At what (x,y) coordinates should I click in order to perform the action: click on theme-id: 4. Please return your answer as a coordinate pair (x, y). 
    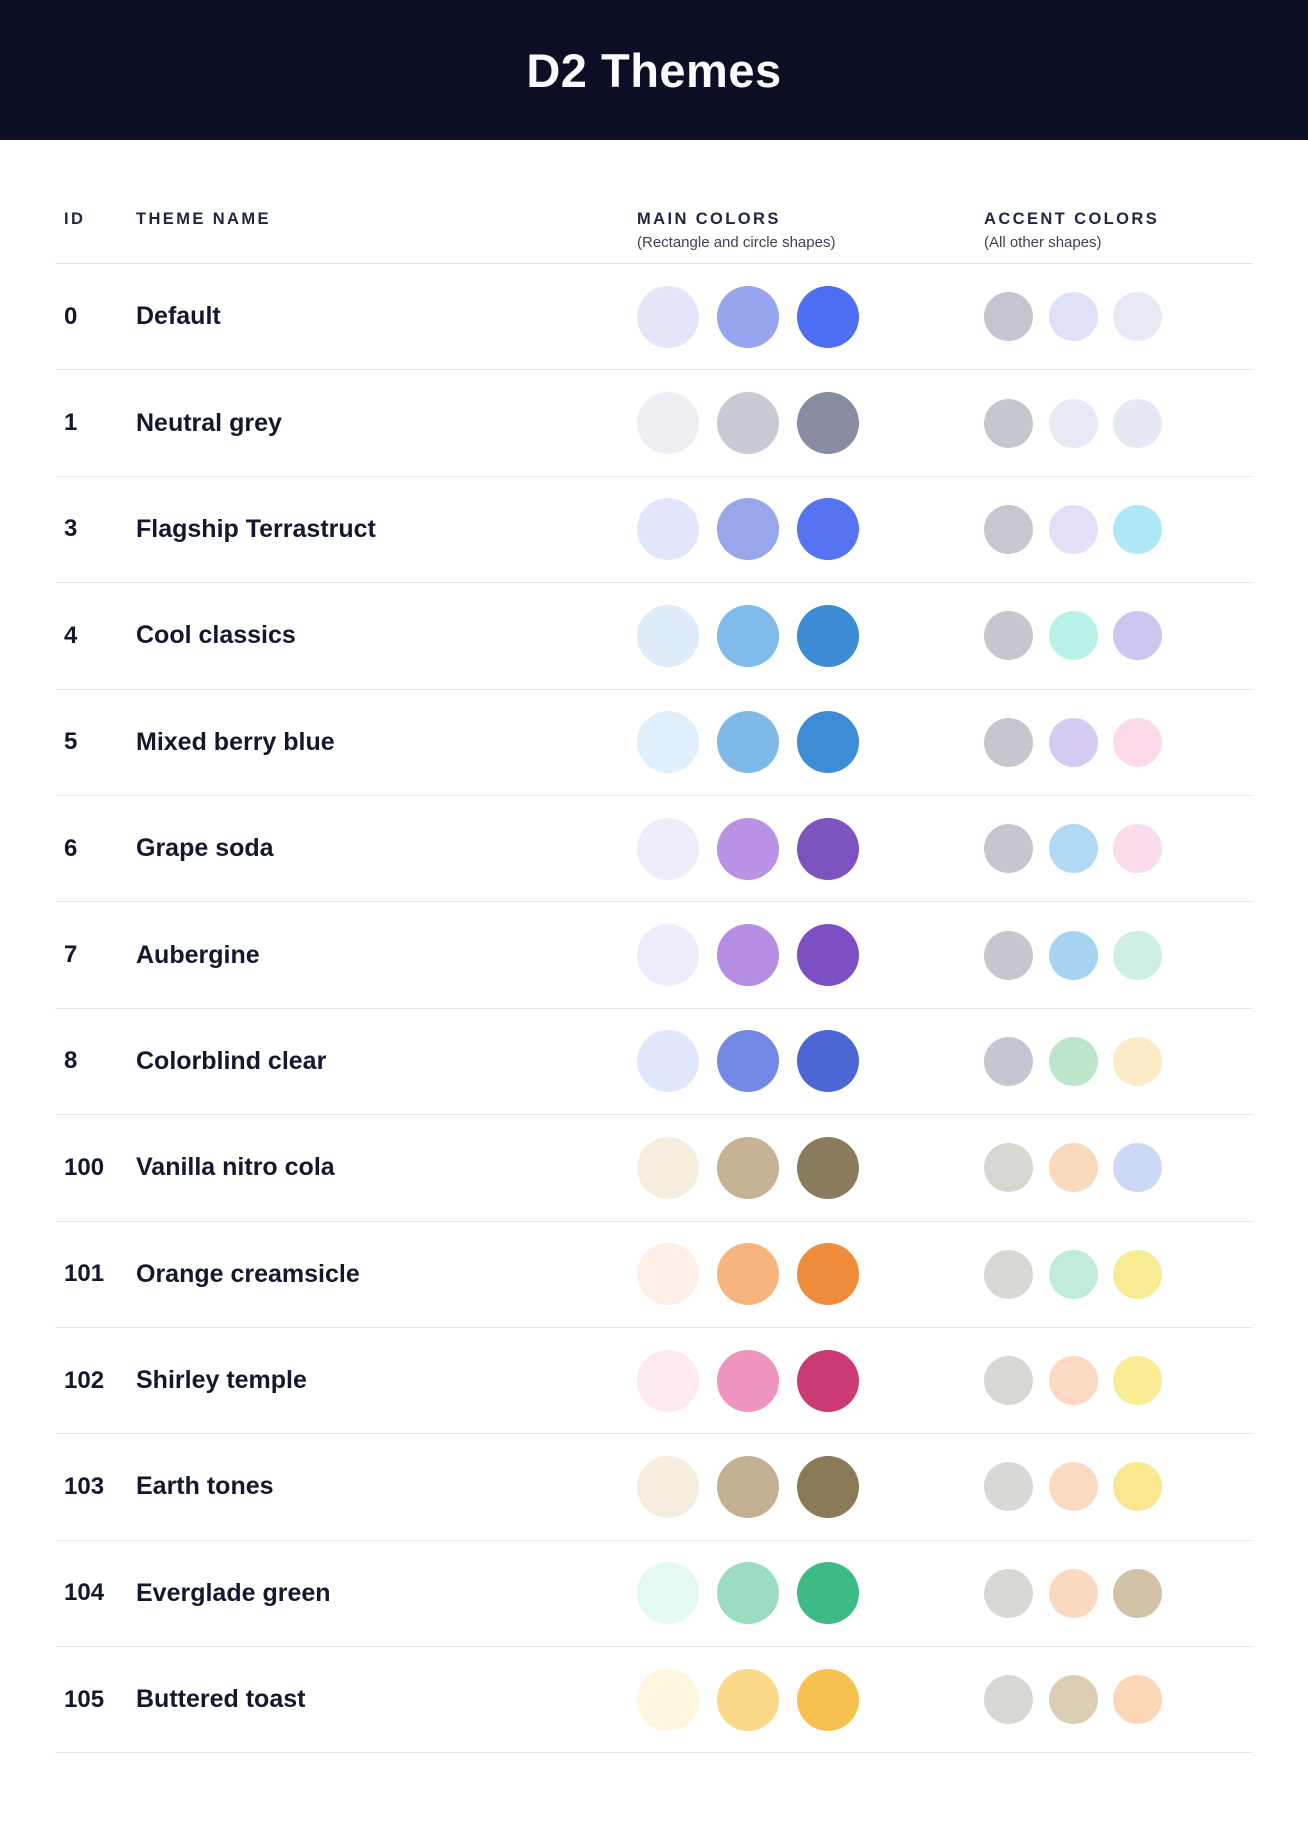
    Looking at the image, I should click on (71, 635).